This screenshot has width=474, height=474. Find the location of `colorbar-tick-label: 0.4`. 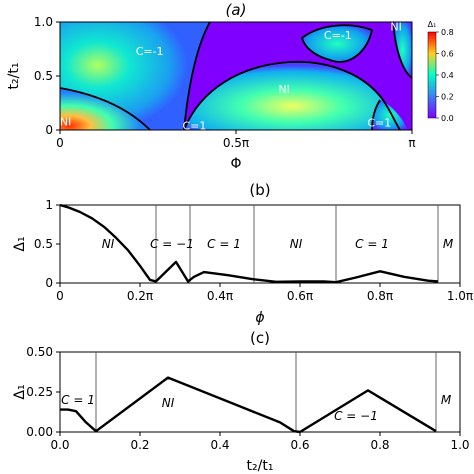

colorbar-tick-label: 0.4 is located at coordinates (447, 75).